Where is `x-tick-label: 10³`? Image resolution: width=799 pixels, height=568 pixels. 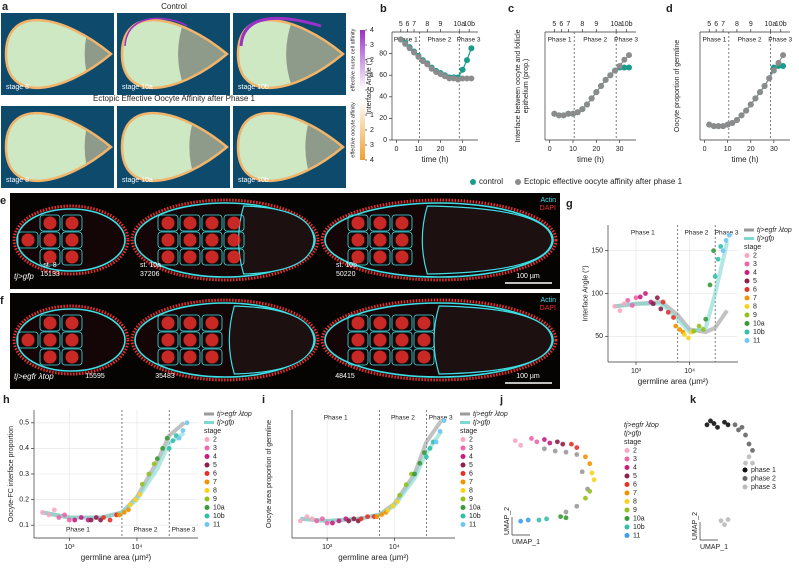 x-tick-label: 10³ is located at coordinates (327, 547).